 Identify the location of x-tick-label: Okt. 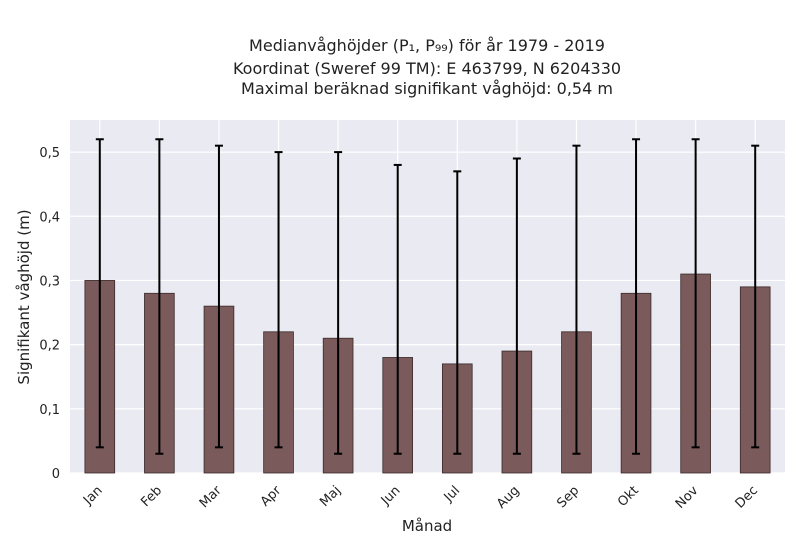
(628, 496).